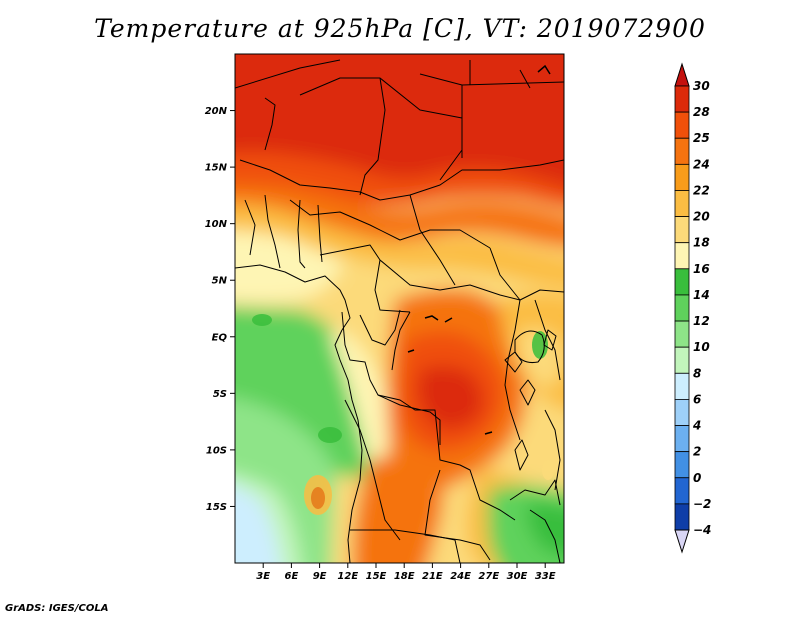  I want to click on lon-tick-label: 9E, so click(320, 576).